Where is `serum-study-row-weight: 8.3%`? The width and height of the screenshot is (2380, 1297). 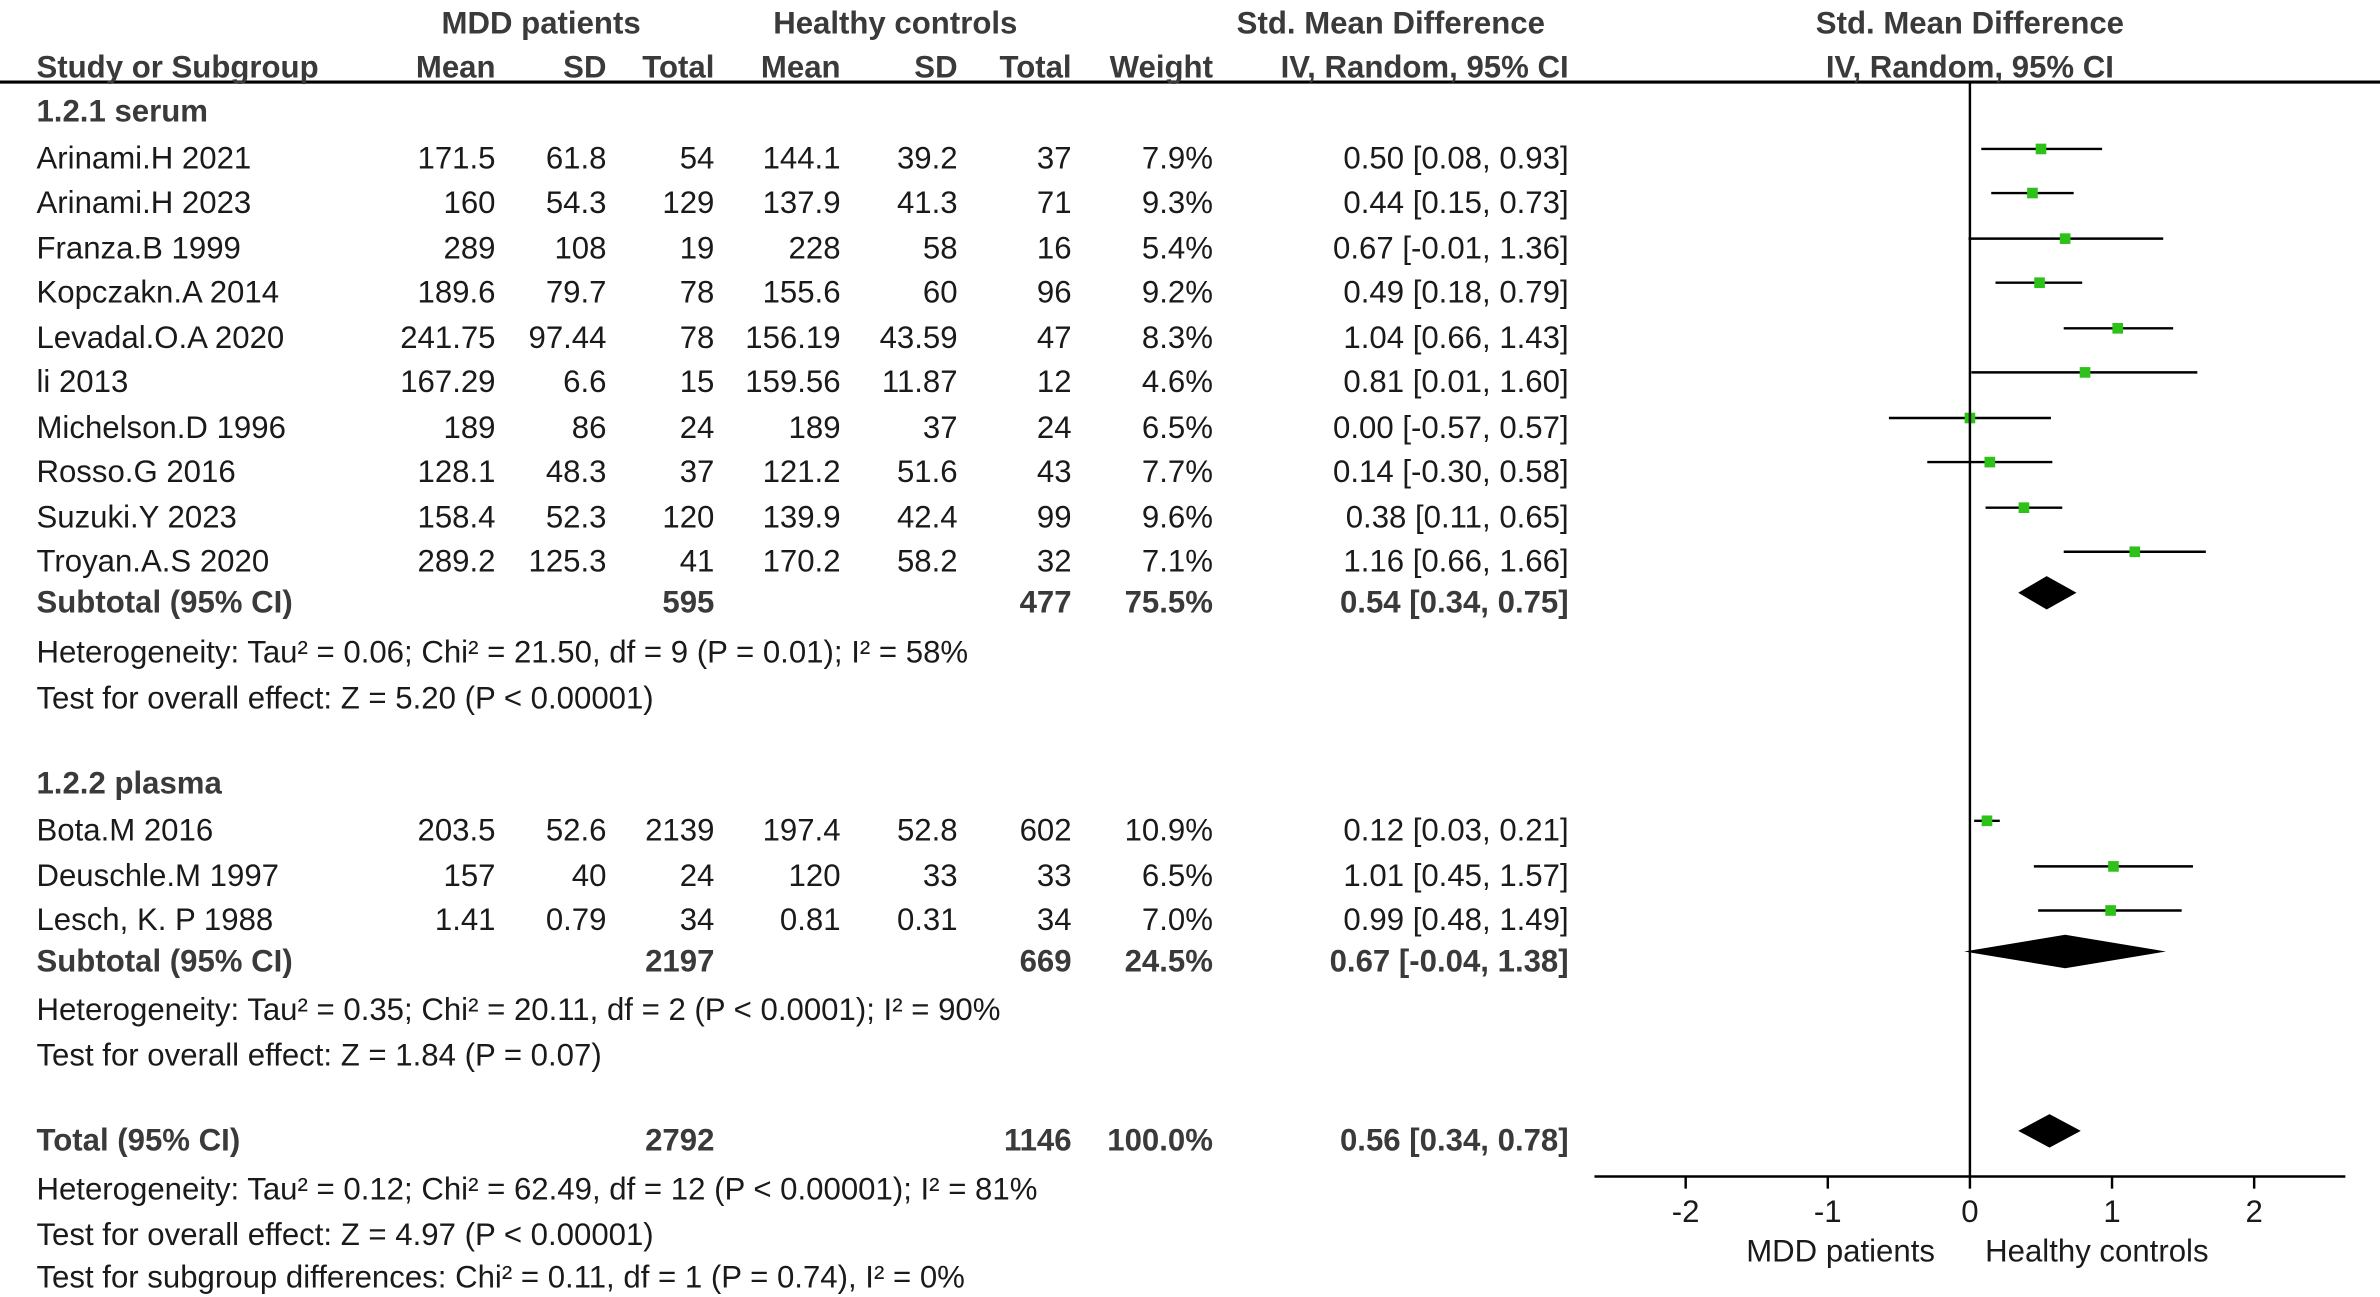 serum-study-row-weight: 8.3% is located at coordinates (1177, 338).